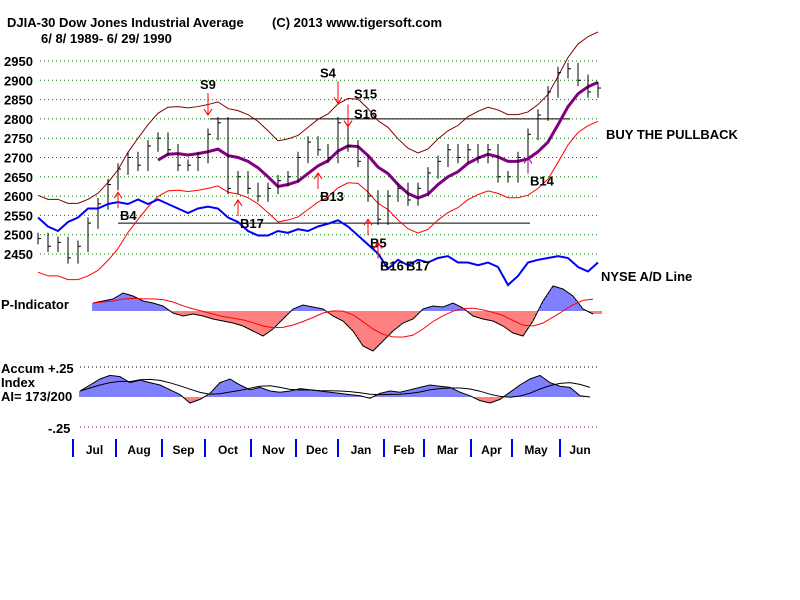 The width and height of the screenshot is (800, 600). What do you see at coordinates (328, 72) in the screenshot?
I see `signal-label: S4` at bounding box center [328, 72].